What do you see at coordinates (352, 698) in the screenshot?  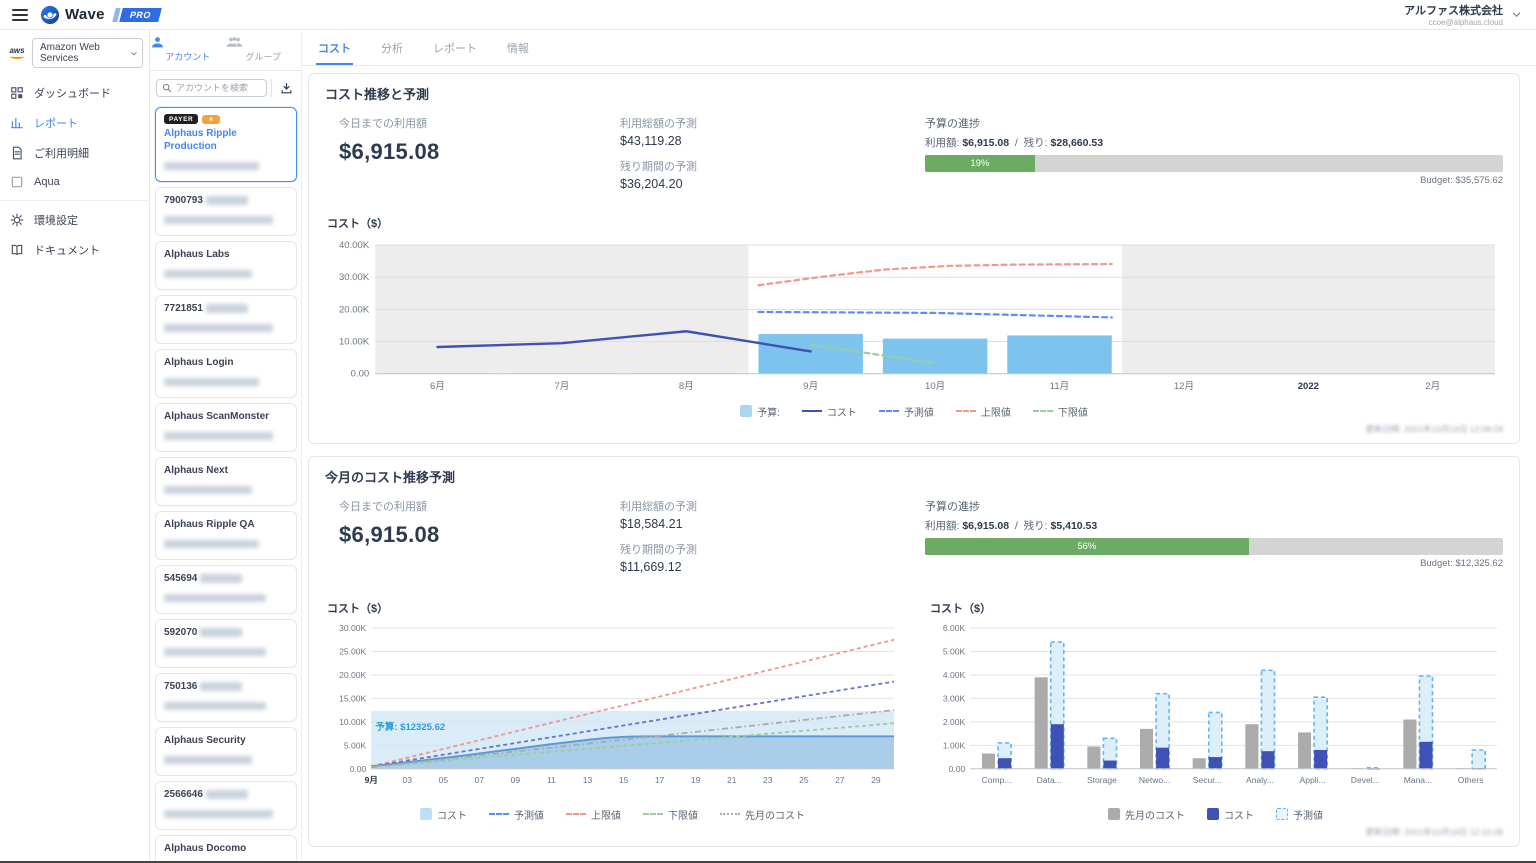 I see `svg-text: 15.00K` at bounding box center [352, 698].